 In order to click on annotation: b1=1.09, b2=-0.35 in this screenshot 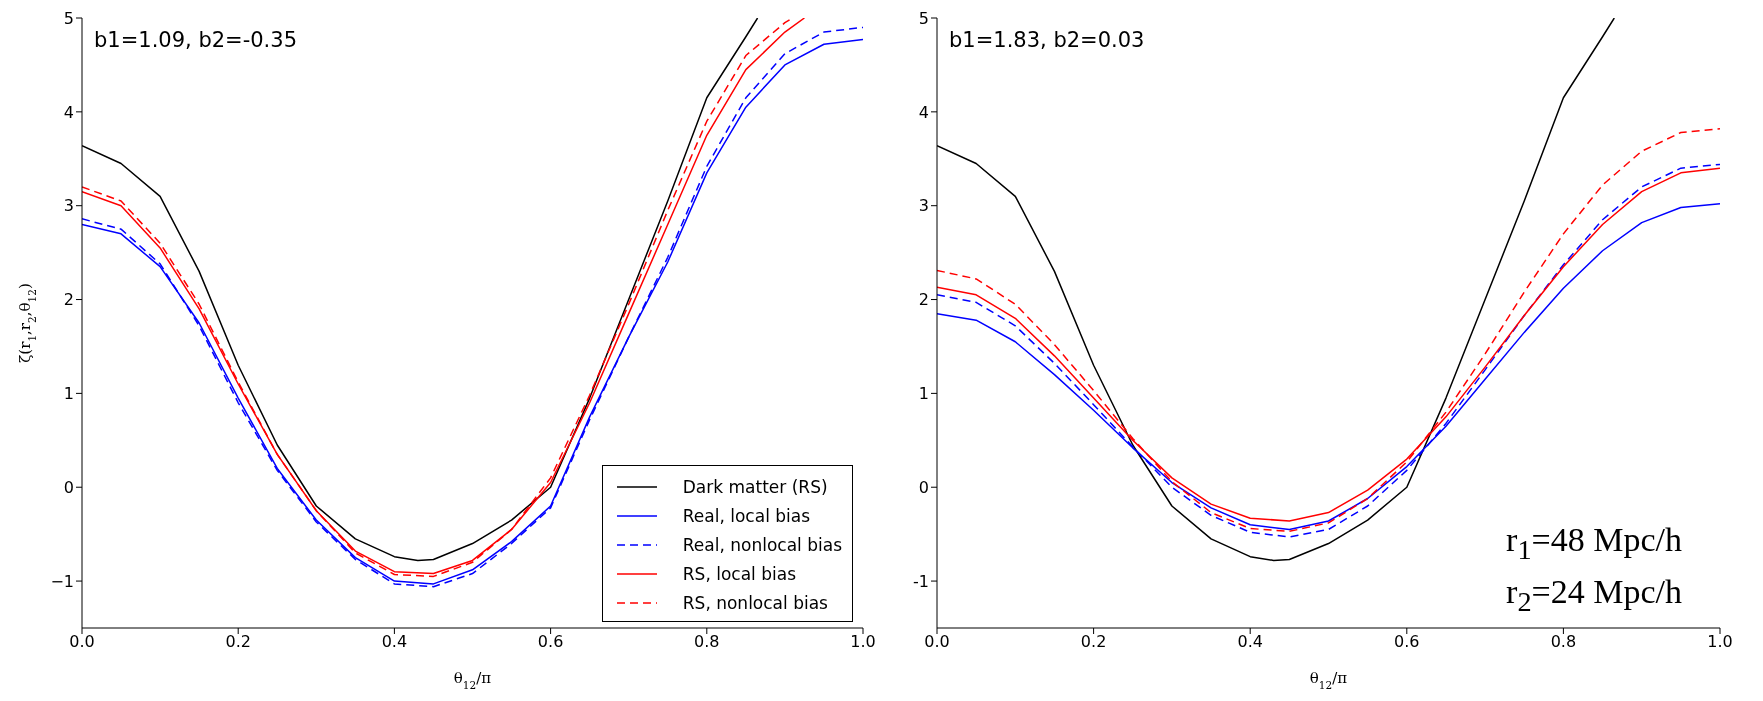, I will do `click(196, 40)`.